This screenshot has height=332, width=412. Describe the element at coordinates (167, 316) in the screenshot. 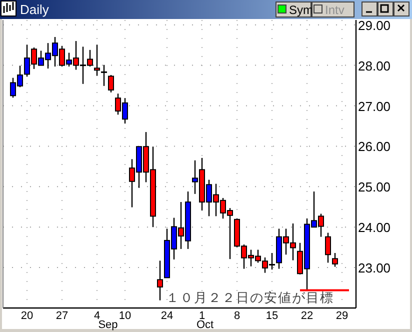

I see `x-tick-label: 24` at that location.